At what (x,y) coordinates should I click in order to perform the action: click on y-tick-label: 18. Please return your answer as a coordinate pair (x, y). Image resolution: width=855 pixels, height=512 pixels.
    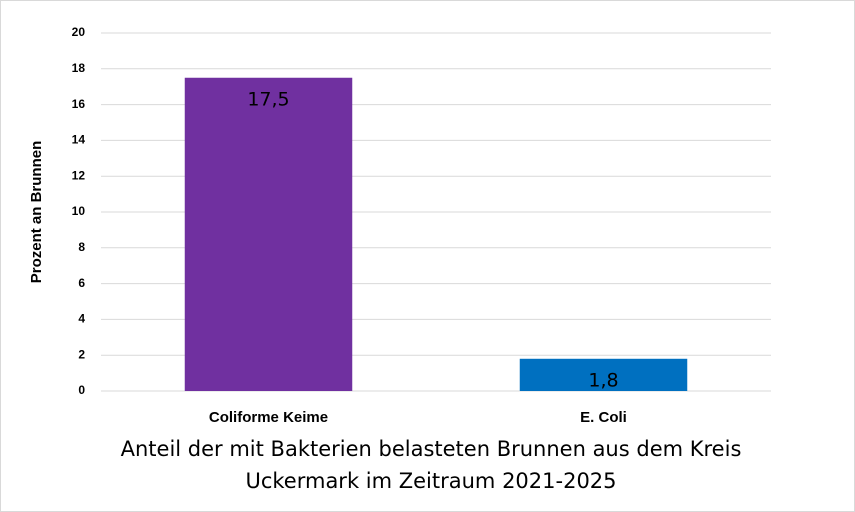
    Looking at the image, I should click on (79, 68).